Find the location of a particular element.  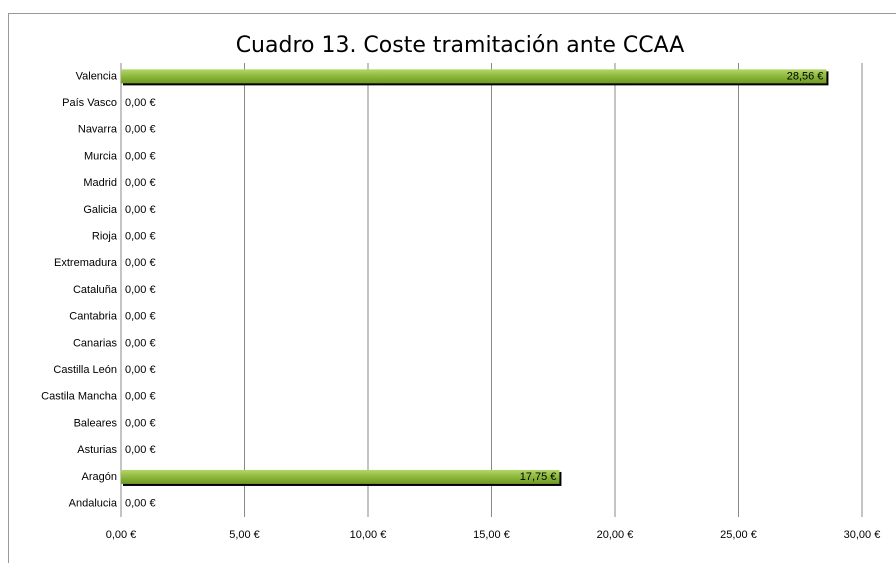

y-tick-label: Valencia is located at coordinates (97, 76).